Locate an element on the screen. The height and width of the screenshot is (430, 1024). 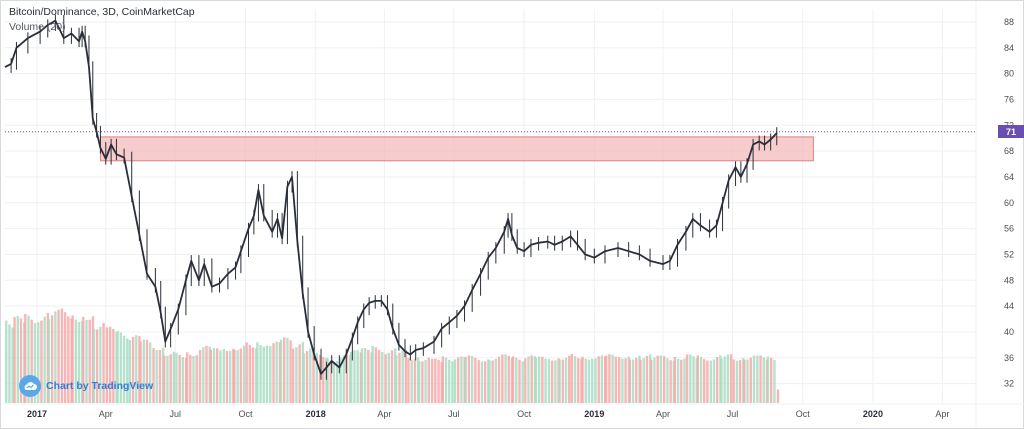
x-tick-label: Apr is located at coordinates (663, 414).